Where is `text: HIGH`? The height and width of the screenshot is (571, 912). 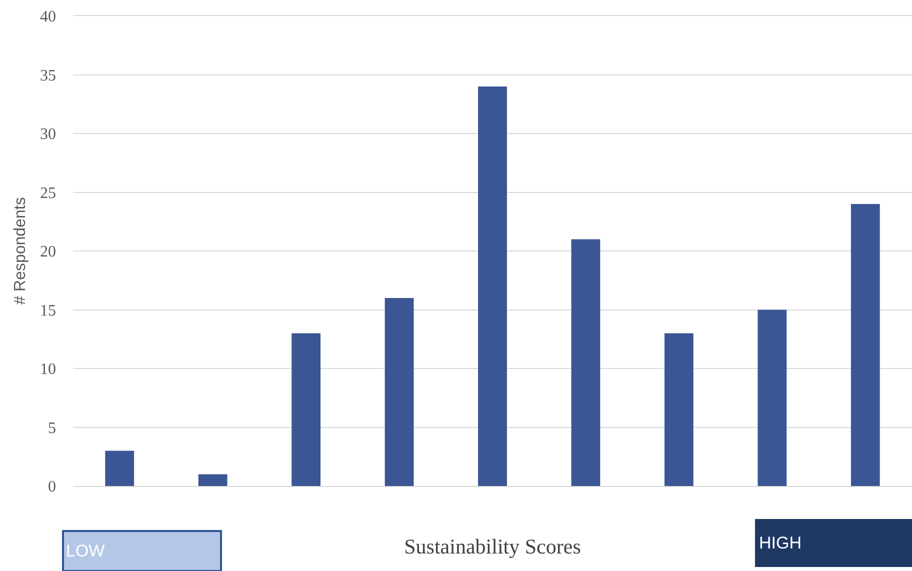
text: HIGH is located at coordinates (780, 543).